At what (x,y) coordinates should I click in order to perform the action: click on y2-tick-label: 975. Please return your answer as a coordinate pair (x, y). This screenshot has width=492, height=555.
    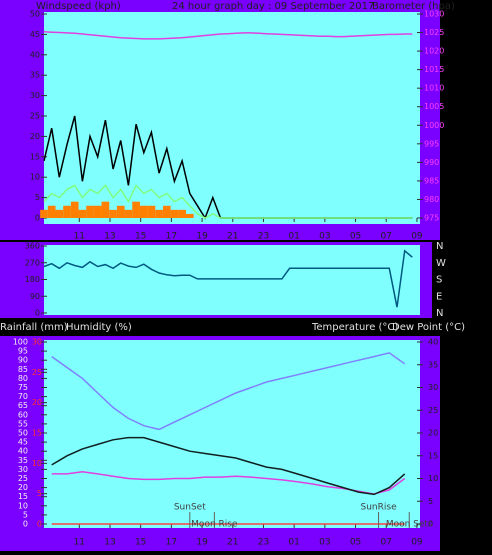
    Looking at the image, I should click on (431, 218).